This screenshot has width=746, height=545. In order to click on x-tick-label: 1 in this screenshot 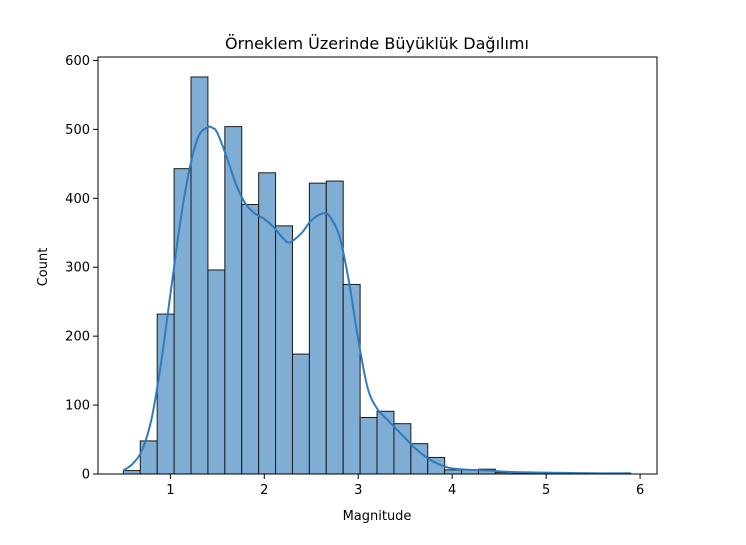, I will do `click(170, 490)`.